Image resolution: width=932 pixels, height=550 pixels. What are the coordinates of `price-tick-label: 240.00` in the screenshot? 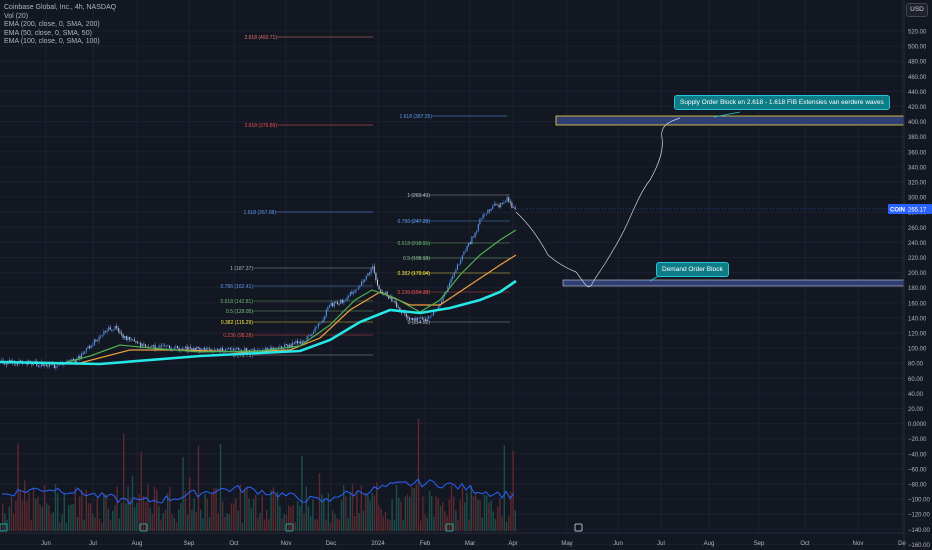 It's located at (917, 244).